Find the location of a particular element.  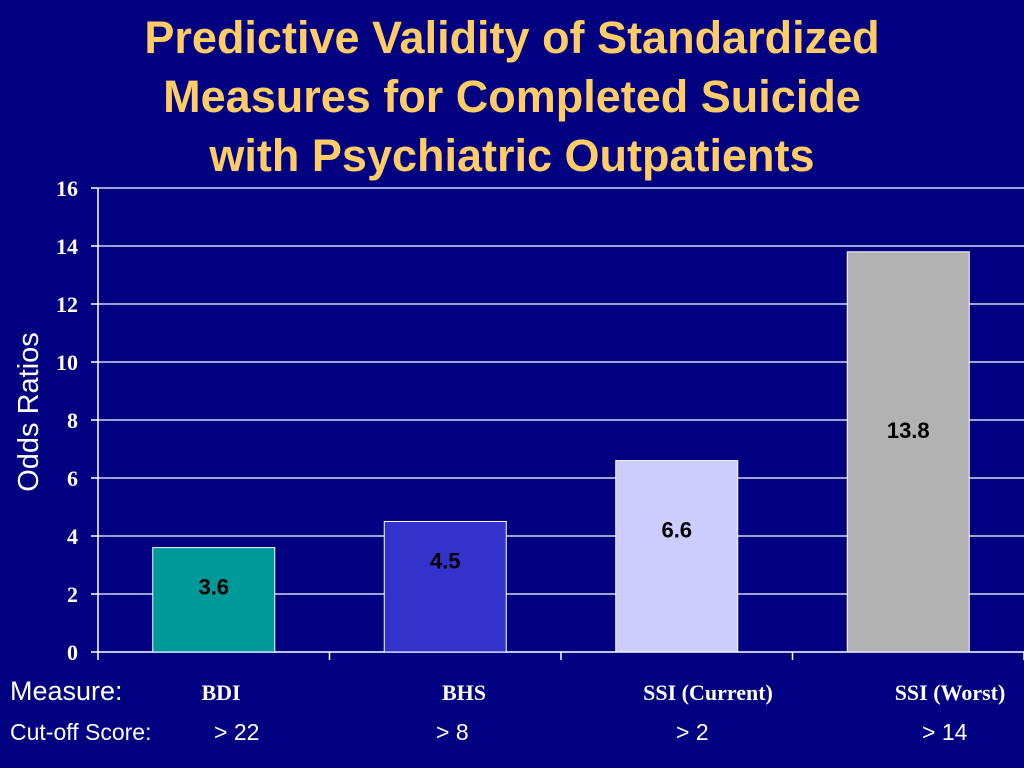

measure-name-ssi-current: SSI (Current) is located at coordinates (708, 692).